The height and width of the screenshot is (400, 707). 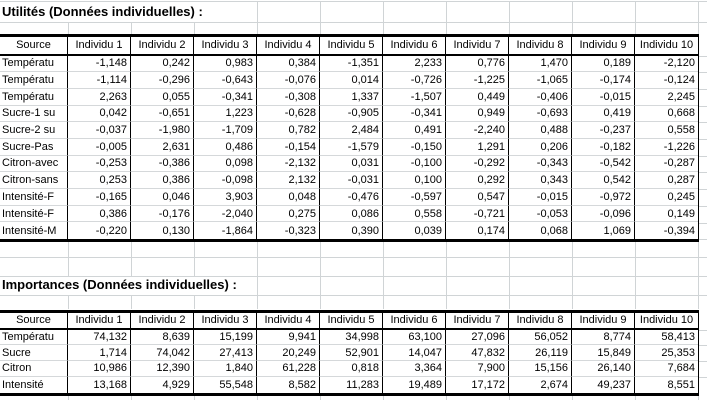 I want to click on value-cell: 0,149, so click(x=666, y=214).